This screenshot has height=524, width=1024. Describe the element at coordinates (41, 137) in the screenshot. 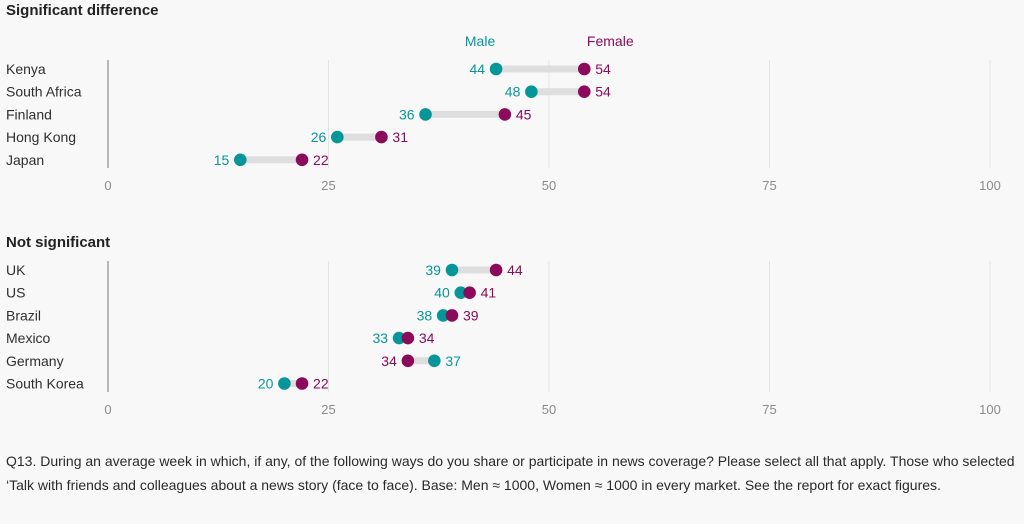

I see `country-label: Hong Kong` at that location.